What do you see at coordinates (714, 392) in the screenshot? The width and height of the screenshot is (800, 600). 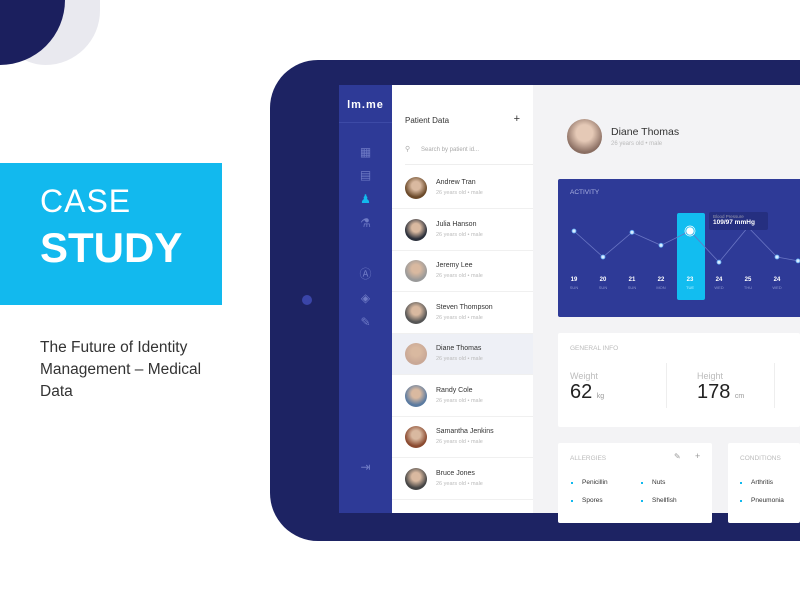 I see `height-value: 178` at bounding box center [714, 392].